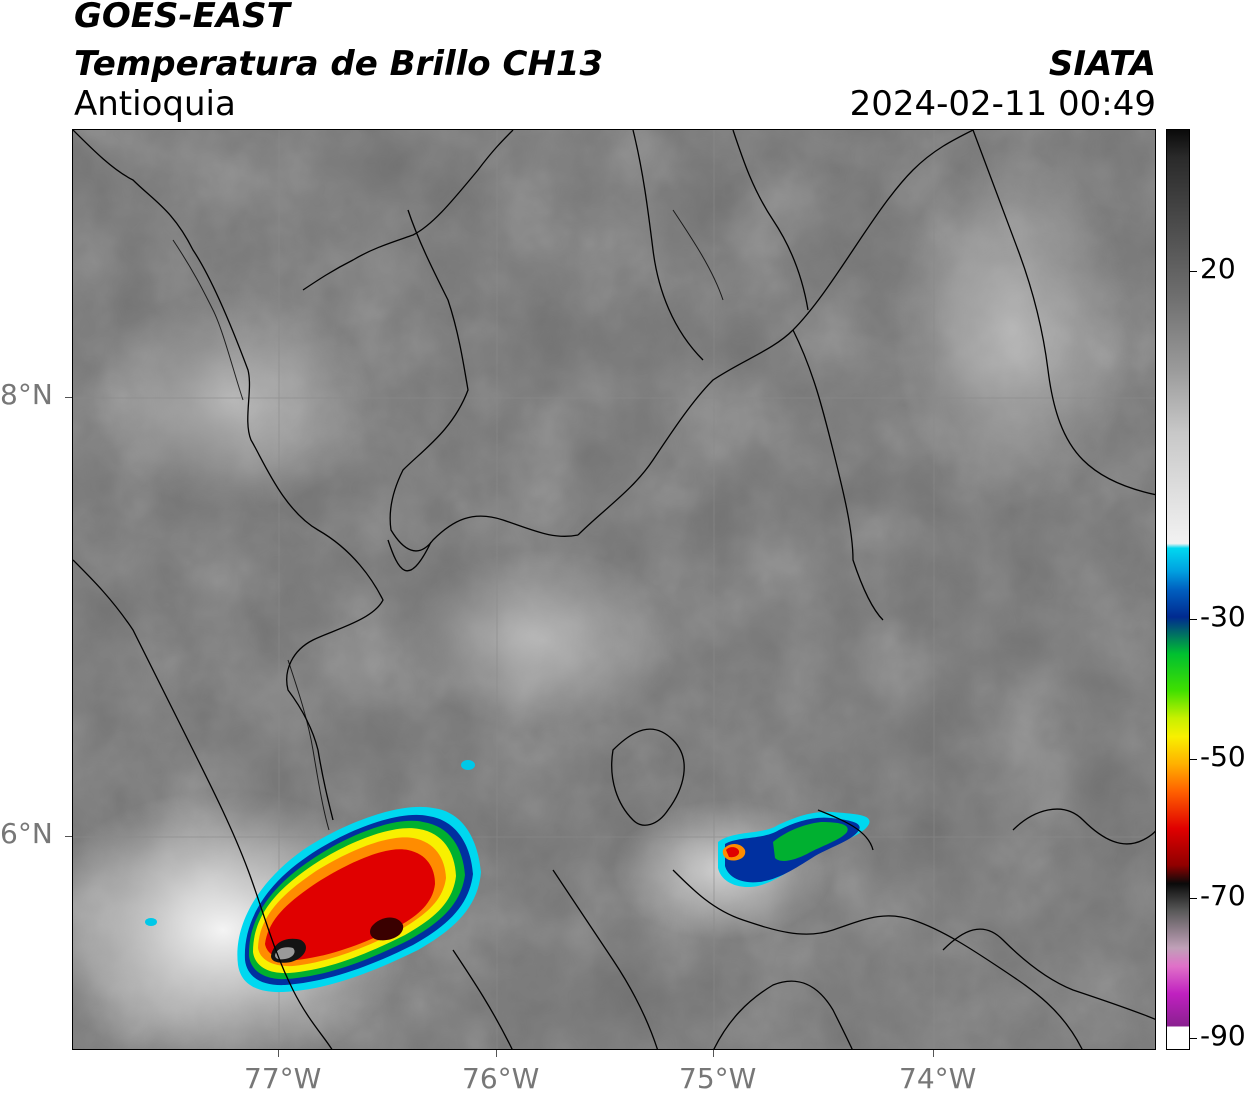 The image size is (1252, 1099). Describe the element at coordinates (1013, 330) in the screenshot. I see `bright-cloud-se` at that location.